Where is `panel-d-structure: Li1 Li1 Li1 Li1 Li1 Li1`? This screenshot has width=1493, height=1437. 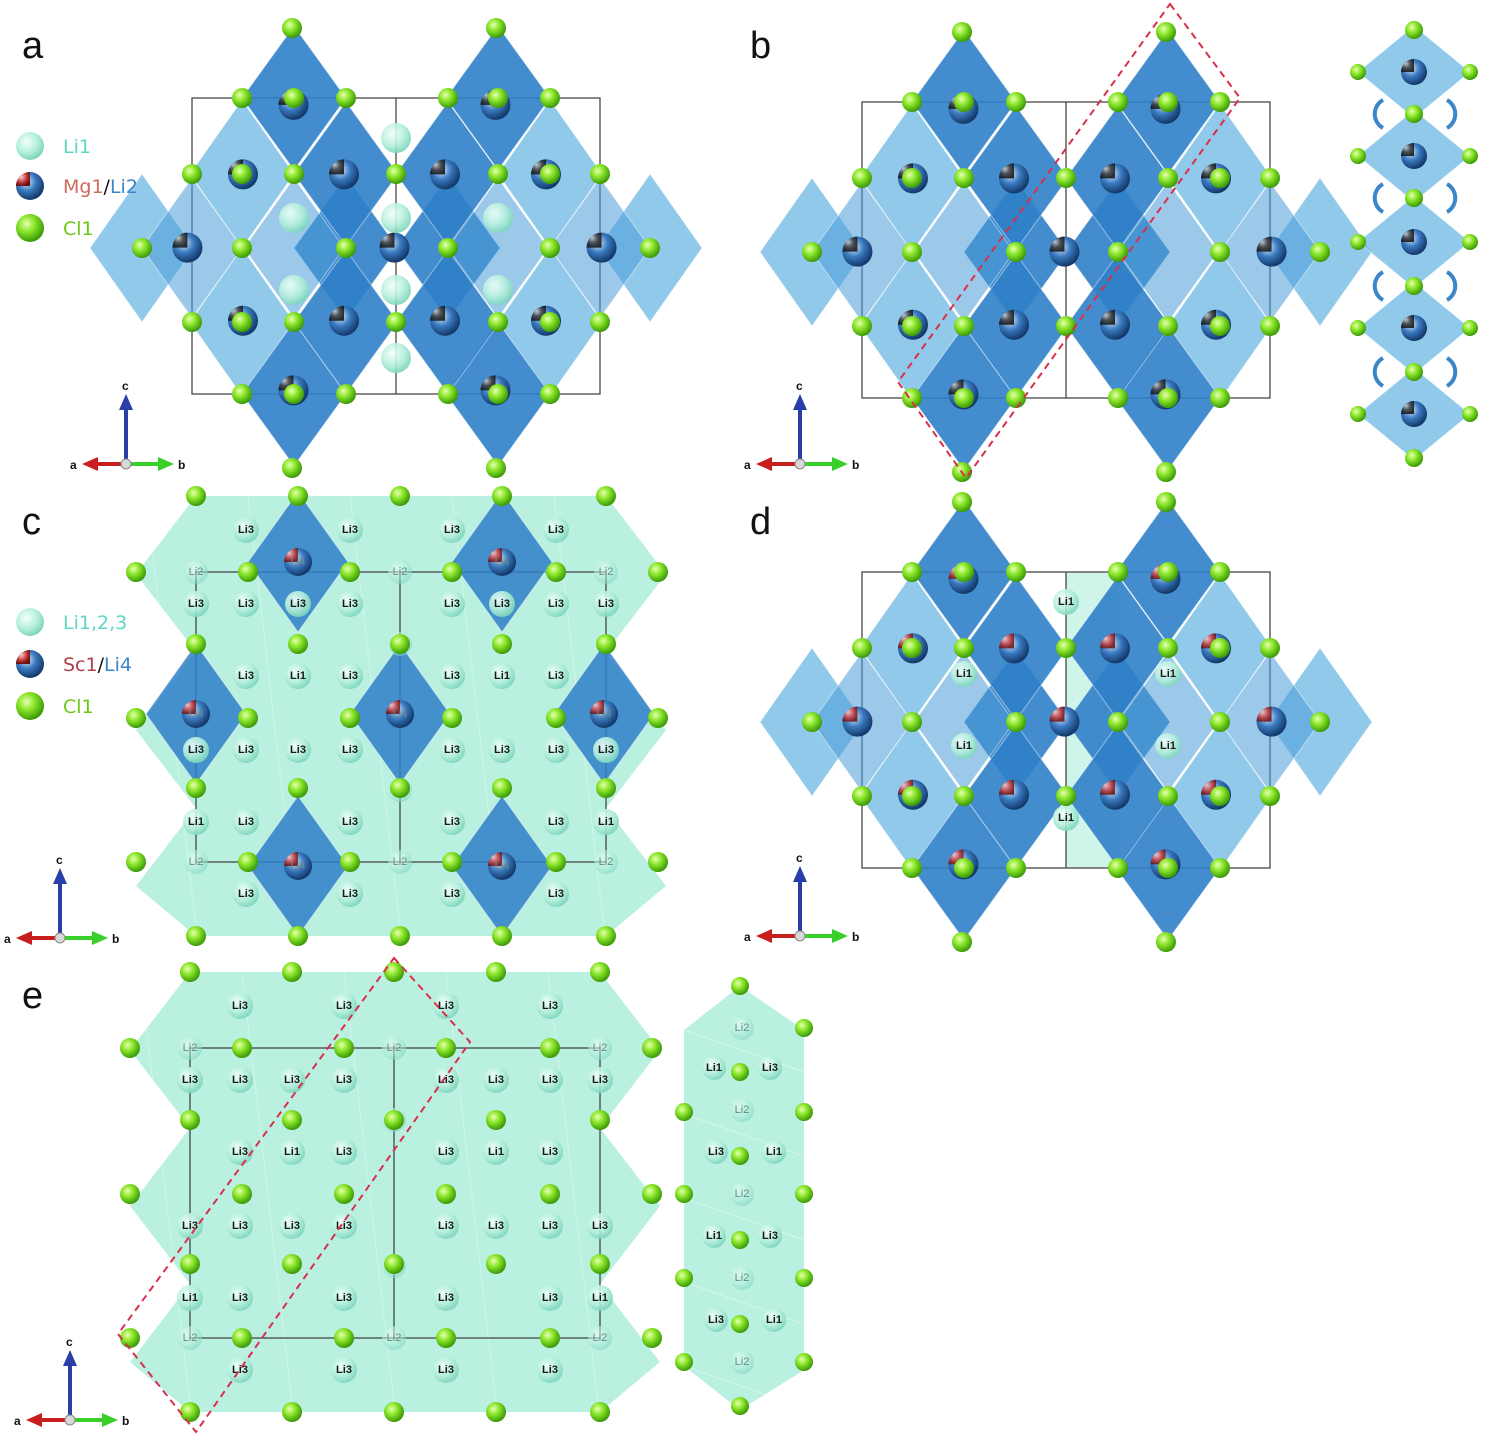
panel-d-structure: Li1 Li1 Li1 Li1 Li1 Li1 is located at coordinates (1066, 722).